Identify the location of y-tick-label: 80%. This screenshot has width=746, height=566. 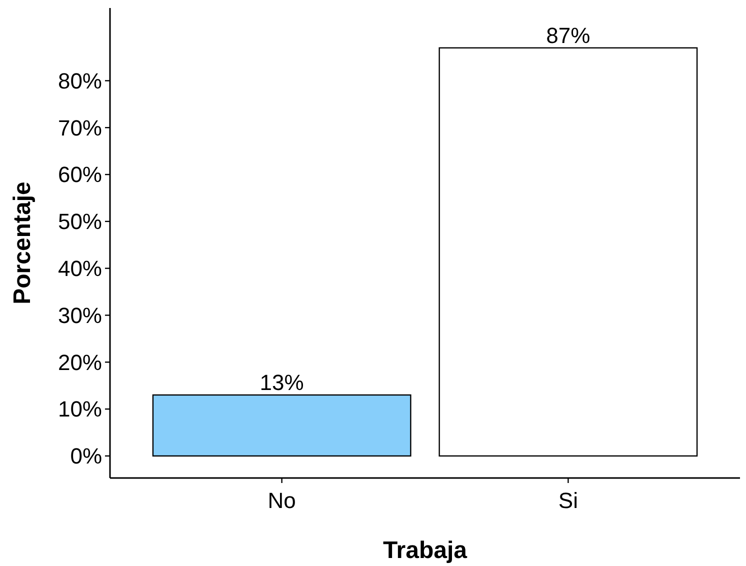
(80, 81).